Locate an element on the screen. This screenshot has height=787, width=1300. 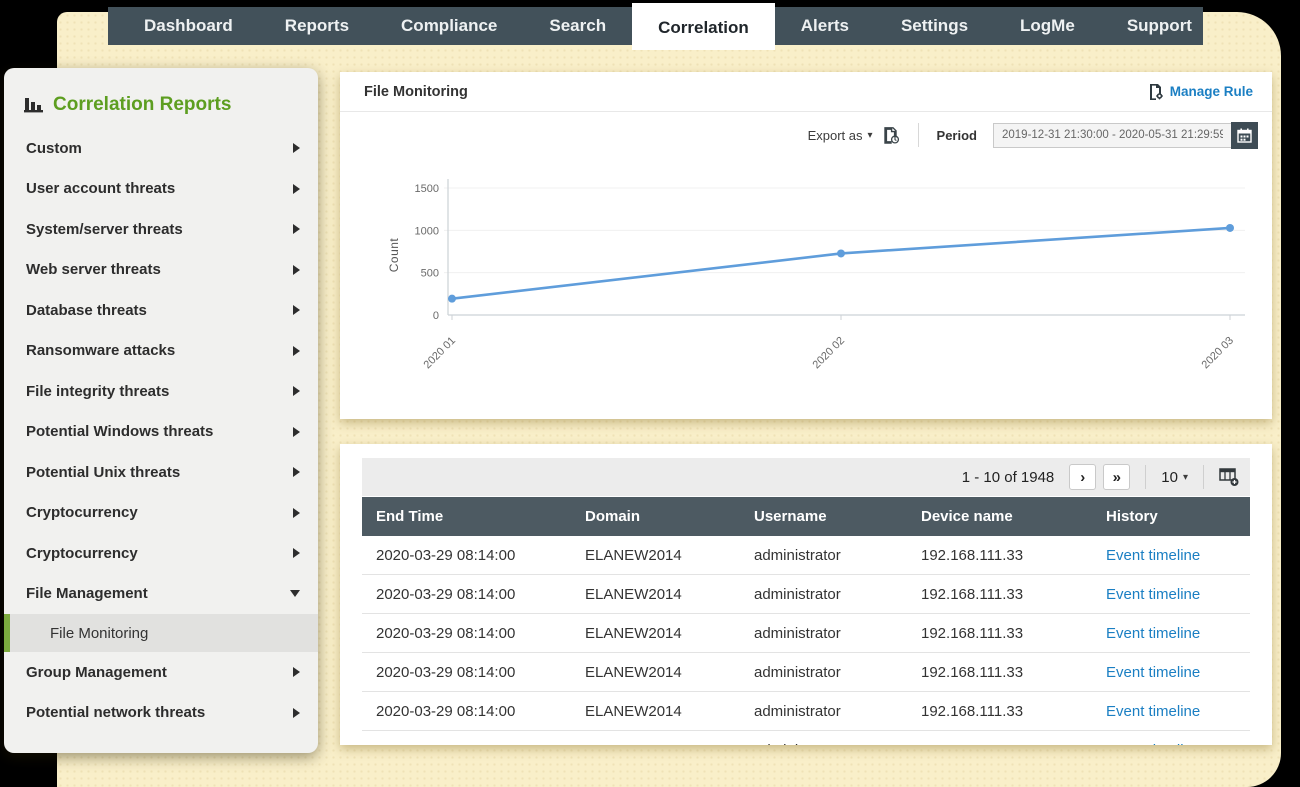
tab-alerts: Alerts is located at coordinates (824, 25).